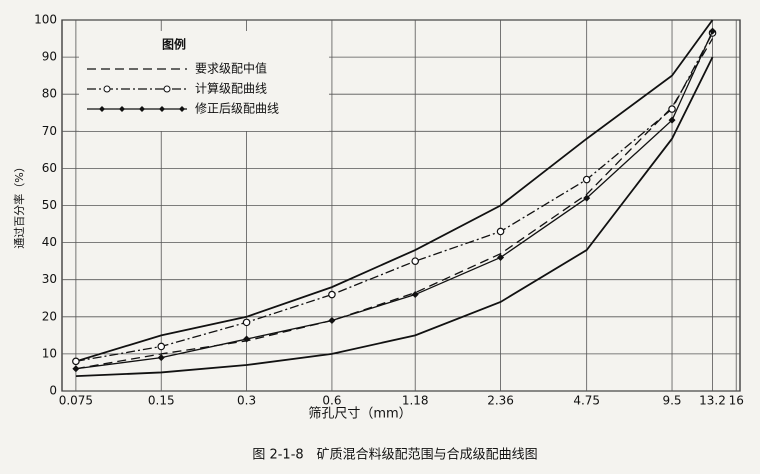  I want to click on x-tick-label: 9.5, so click(671, 401).